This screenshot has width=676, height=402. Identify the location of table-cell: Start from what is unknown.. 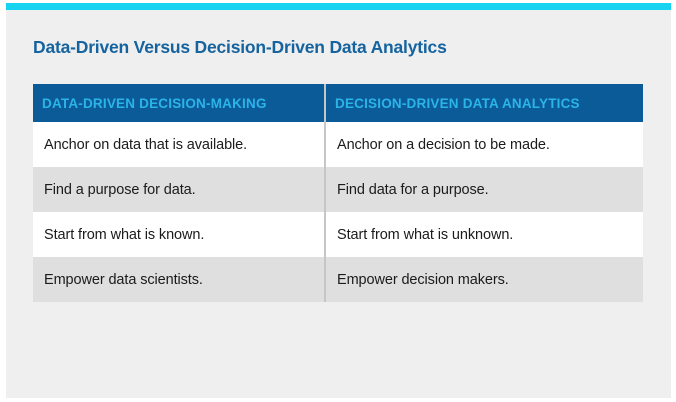
(484, 234).